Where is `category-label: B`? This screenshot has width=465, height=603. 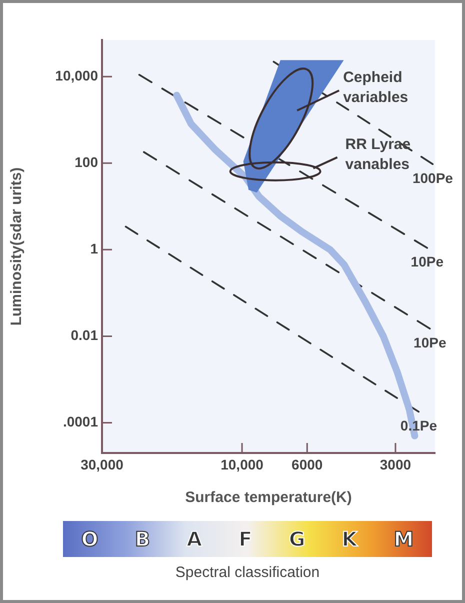 category-label: B is located at coordinates (142, 539).